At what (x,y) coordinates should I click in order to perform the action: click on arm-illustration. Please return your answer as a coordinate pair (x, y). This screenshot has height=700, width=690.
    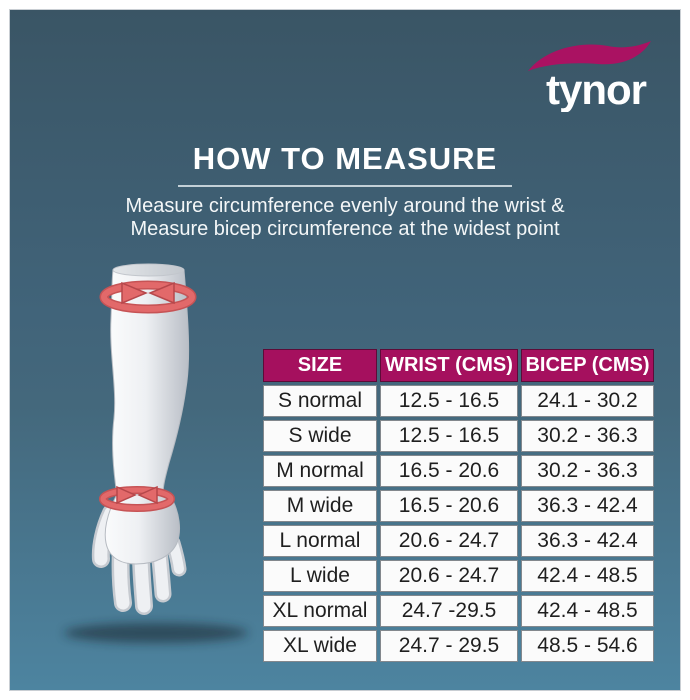
    Looking at the image, I should click on (156, 453).